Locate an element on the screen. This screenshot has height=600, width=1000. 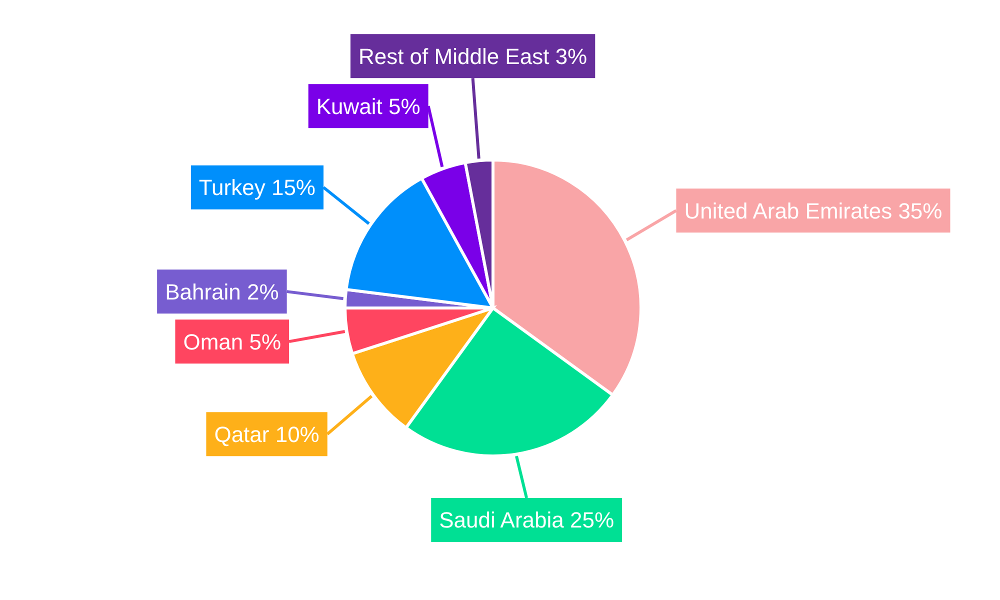
slice-label: Rest of Middle East 3% is located at coordinates (473, 56).